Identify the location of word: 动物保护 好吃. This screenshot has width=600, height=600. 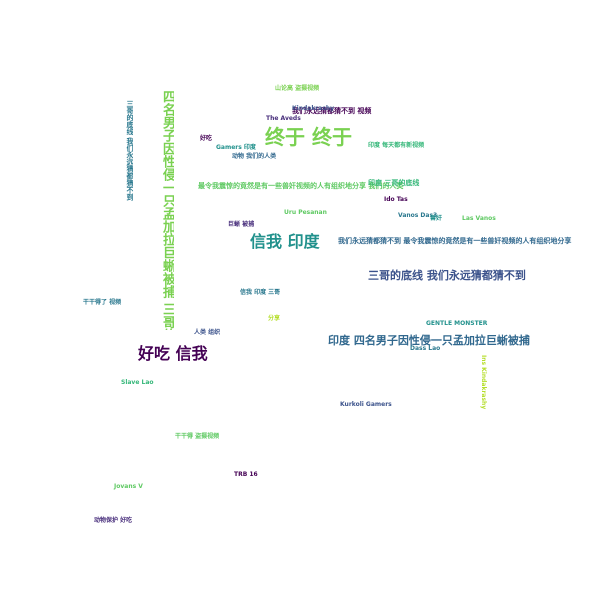
(113, 520).